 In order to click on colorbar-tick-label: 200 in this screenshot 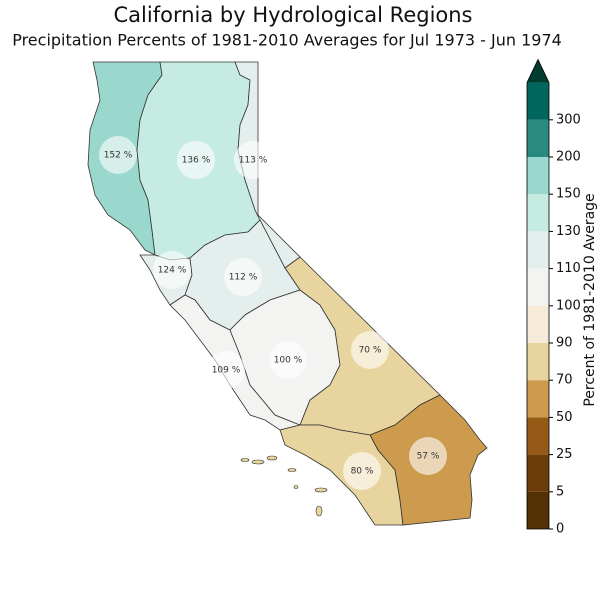, I will do `click(568, 157)`.